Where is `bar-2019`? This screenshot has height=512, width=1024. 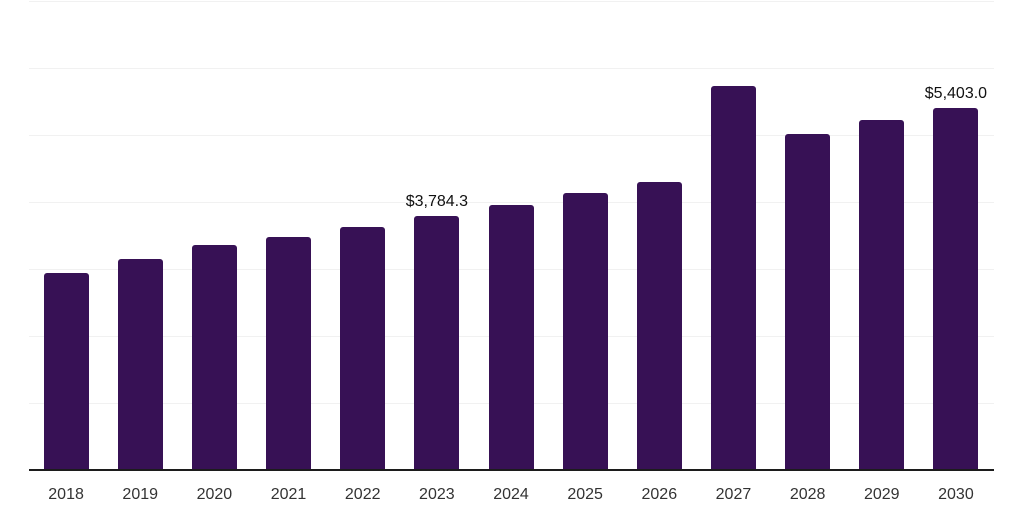
bar-2019 is located at coordinates (140, 364).